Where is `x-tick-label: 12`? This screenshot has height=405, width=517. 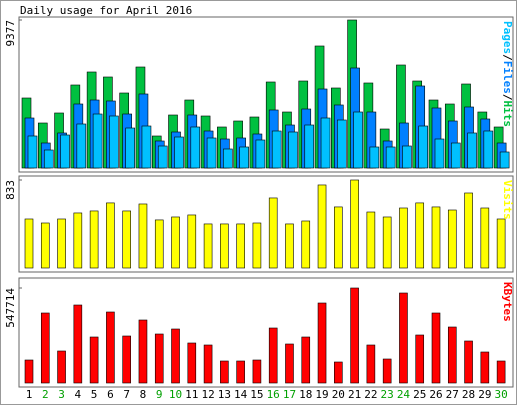
x-tick-label: 12 is located at coordinates (207, 394).